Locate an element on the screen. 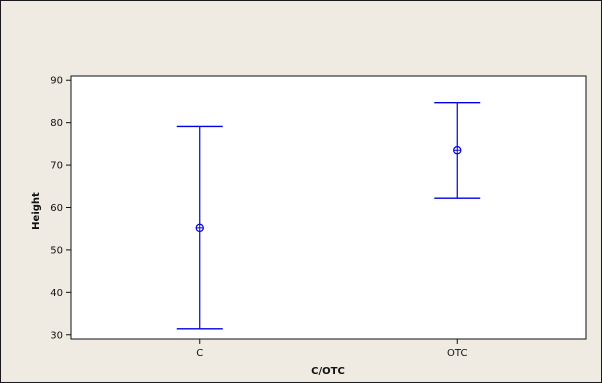  x-axis-title: C/OTC is located at coordinates (328, 371).